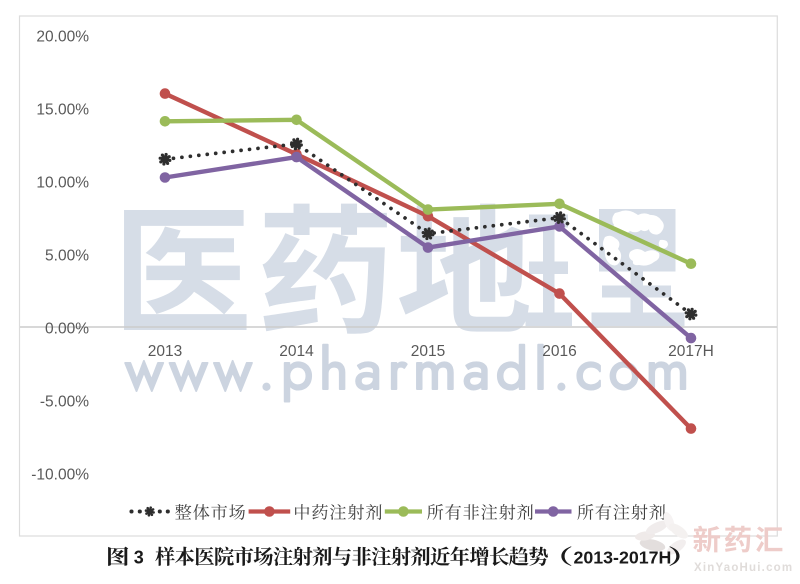 The image size is (800, 584). Describe the element at coordinates (139, 558) in the screenshot. I see `svg-text: 3` at that location.